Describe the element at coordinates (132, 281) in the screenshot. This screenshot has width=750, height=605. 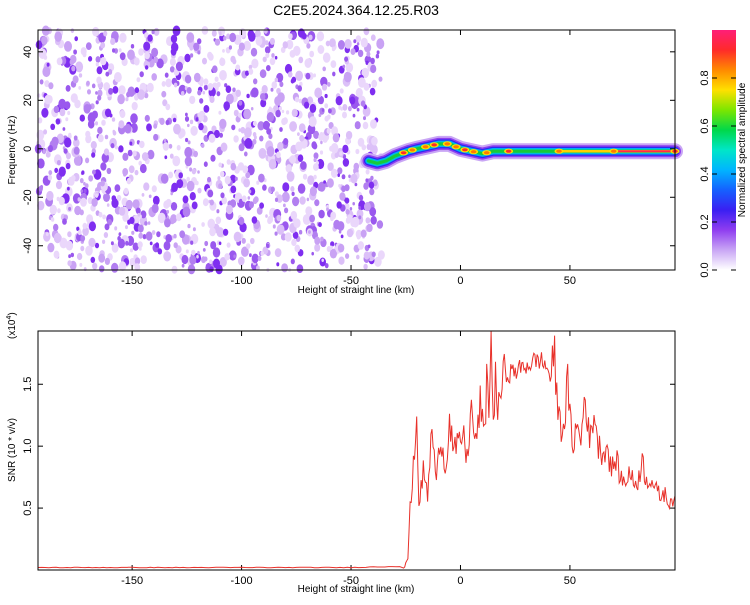
I see `x-tick-label: -150` at that location.